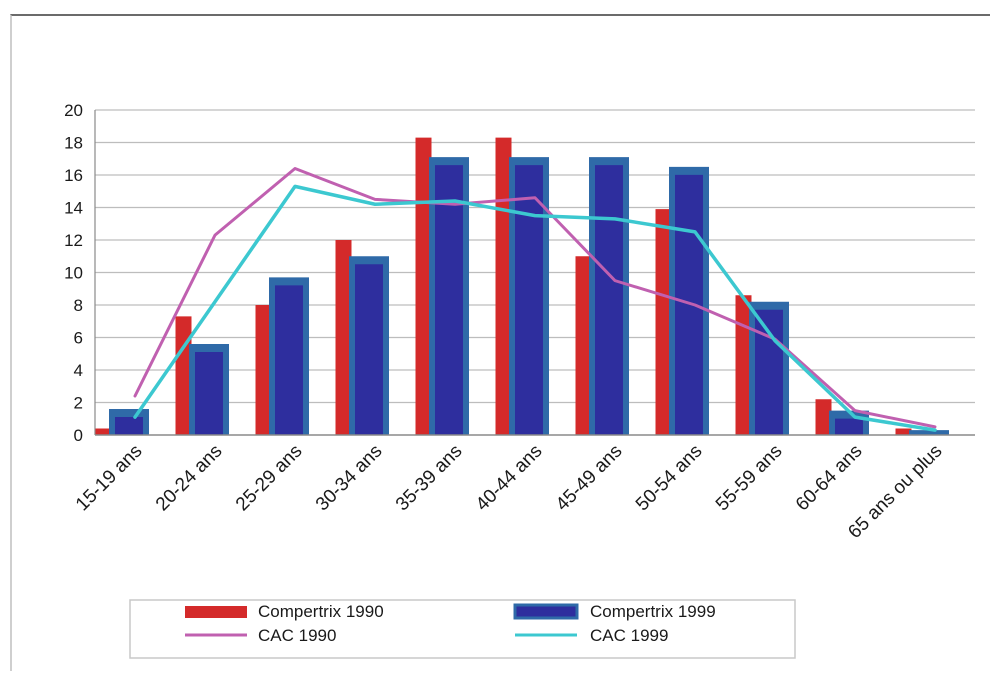 This screenshot has height=673, width=992. Describe the element at coordinates (78, 305) in the screenshot. I see `y-tick-label: 8` at that location.